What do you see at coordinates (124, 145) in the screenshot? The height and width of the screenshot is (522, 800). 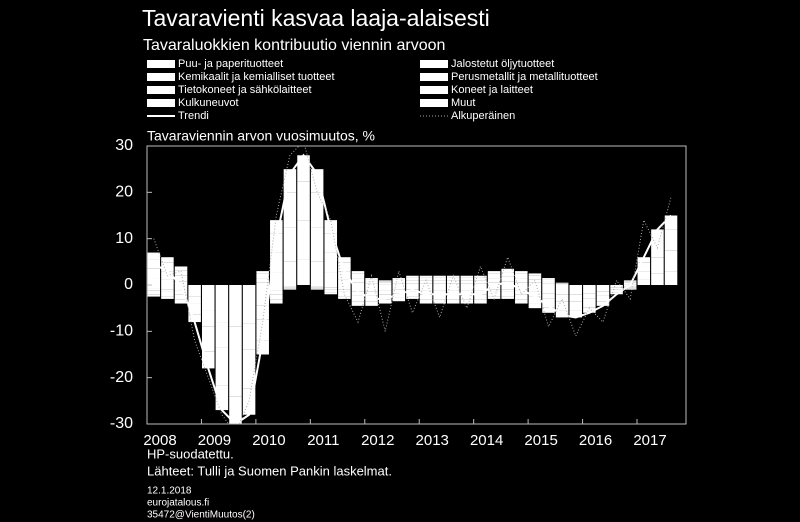 I see `y-tick-label: 30` at bounding box center [124, 145].